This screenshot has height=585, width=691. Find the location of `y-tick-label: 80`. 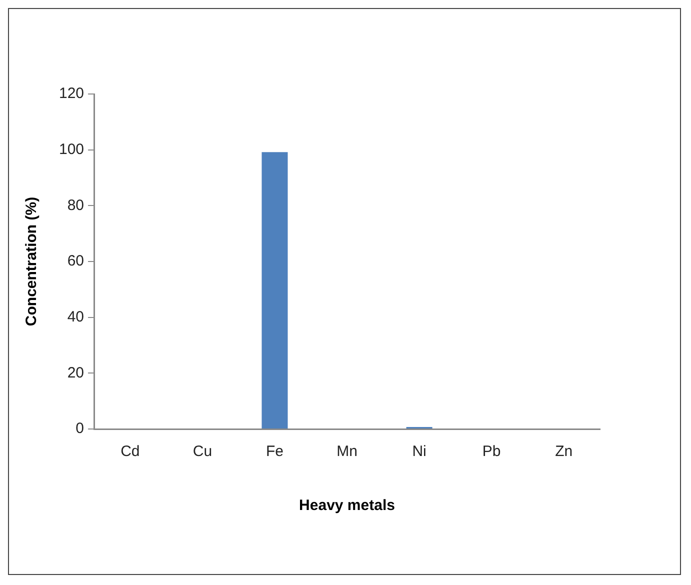

y-tick-label: 80 is located at coordinates (75, 205).